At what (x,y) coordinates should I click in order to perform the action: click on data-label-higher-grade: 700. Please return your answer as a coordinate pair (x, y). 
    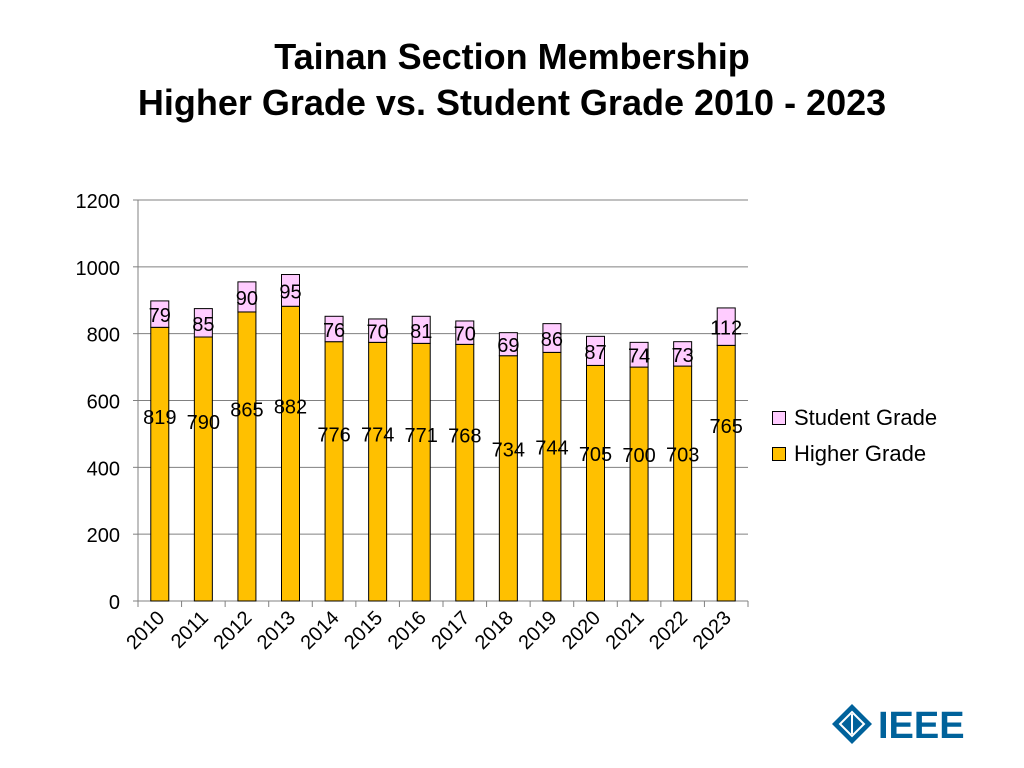
    Looking at the image, I should click on (638, 456).